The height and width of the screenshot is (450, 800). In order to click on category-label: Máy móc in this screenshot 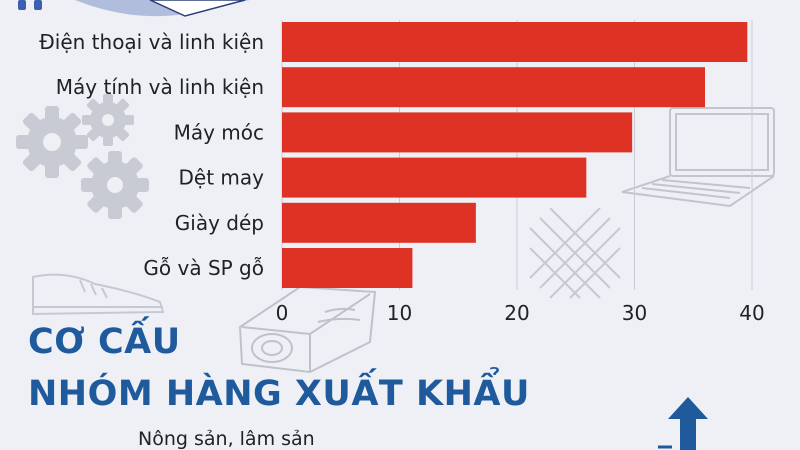, I will do `click(219, 132)`.